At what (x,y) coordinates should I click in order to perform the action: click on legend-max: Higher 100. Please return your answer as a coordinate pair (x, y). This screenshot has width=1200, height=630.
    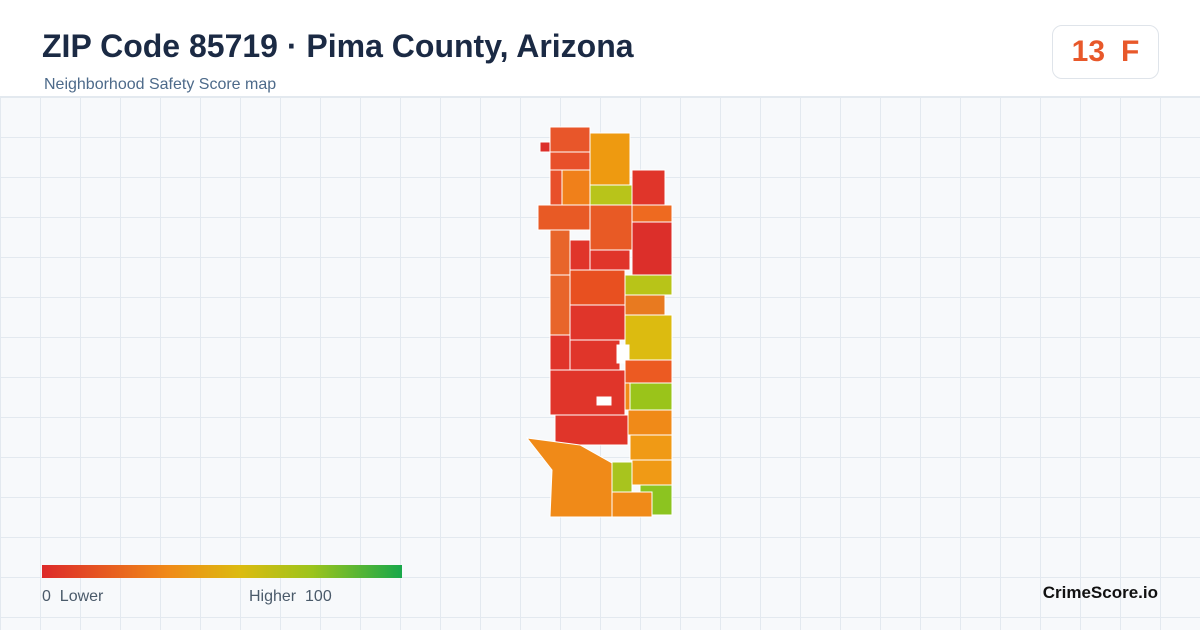
    Looking at the image, I should click on (290, 597).